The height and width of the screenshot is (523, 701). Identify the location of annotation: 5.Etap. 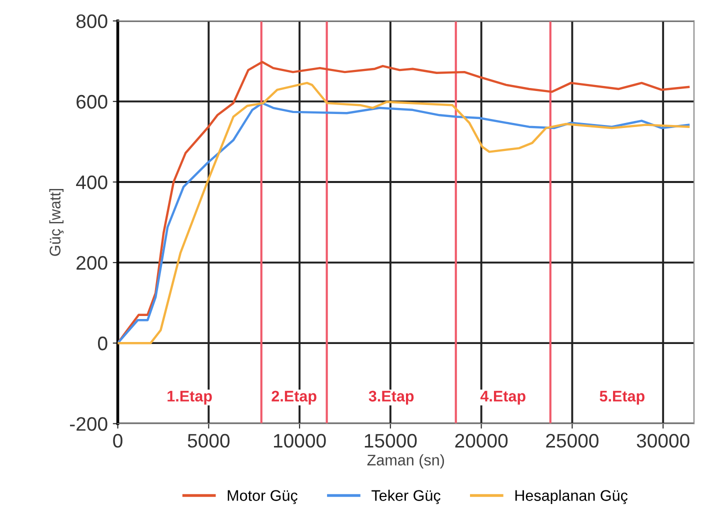
(622, 397).